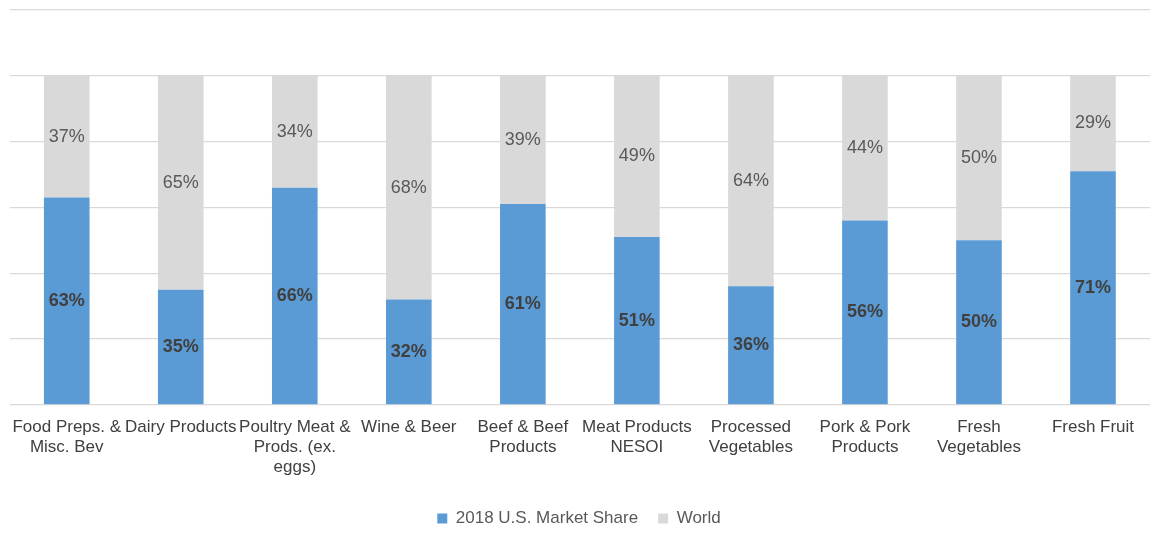 The width and height of the screenshot is (1154, 539). I want to click on x-tick-label: Food Preps. & Misc. Bev, so click(67, 436).